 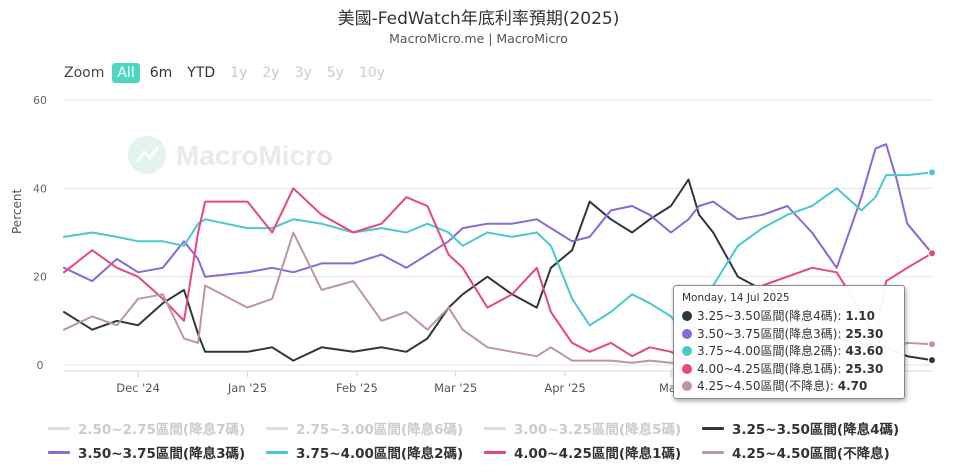 What do you see at coordinates (771, 351) in the screenshot?
I see `tooltip-label: 3.75~4.00區間(降息2碼):` at bounding box center [771, 351].